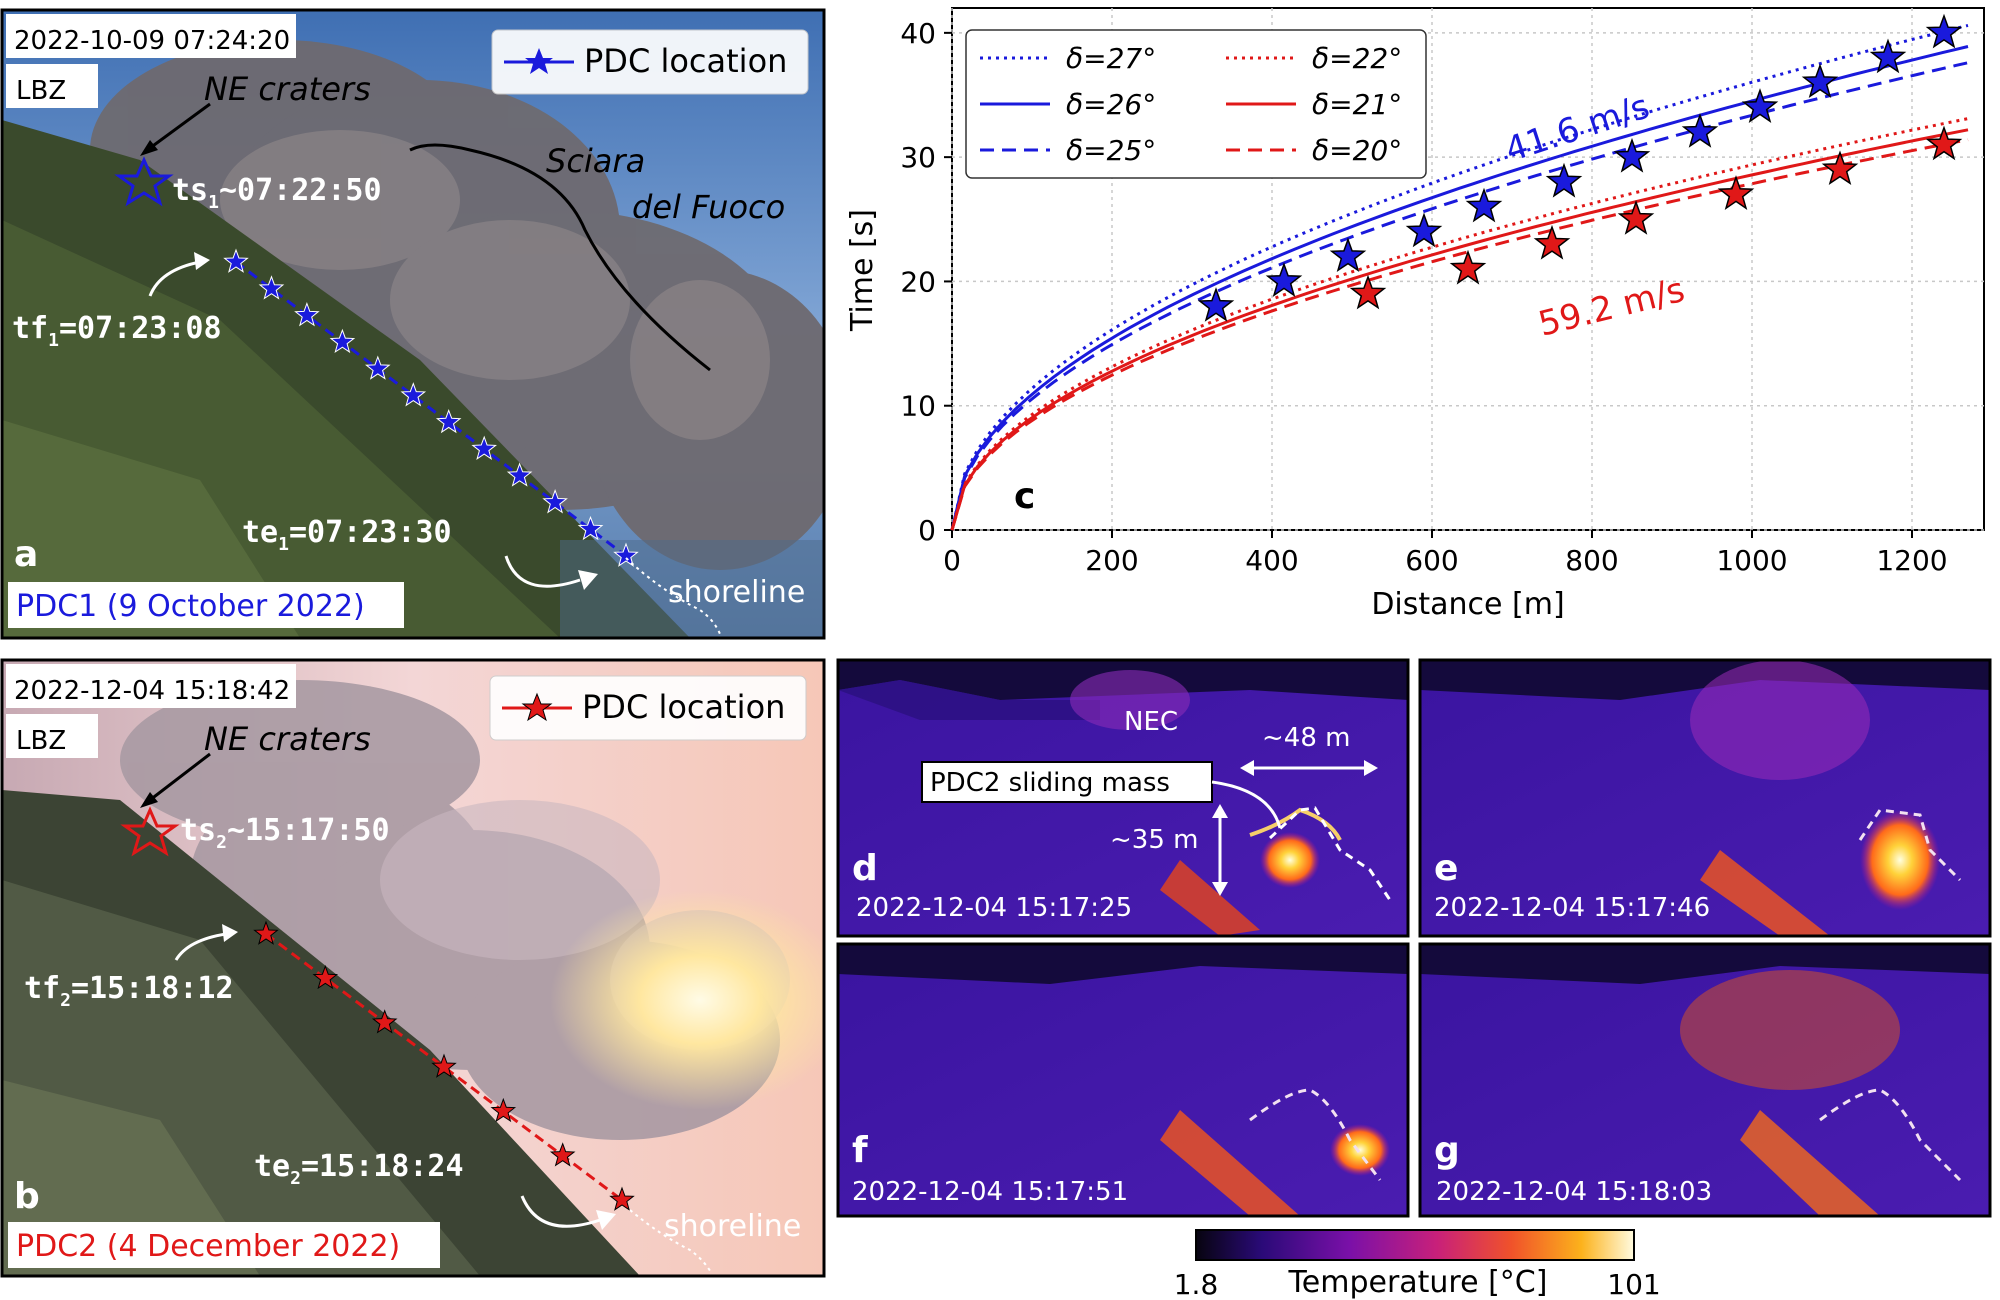 The height and width of the screenshot is (1300, 2000). I want to click on thermal-frame-g: g 2022-12-04 15:18:03, so click(1705, 1080).